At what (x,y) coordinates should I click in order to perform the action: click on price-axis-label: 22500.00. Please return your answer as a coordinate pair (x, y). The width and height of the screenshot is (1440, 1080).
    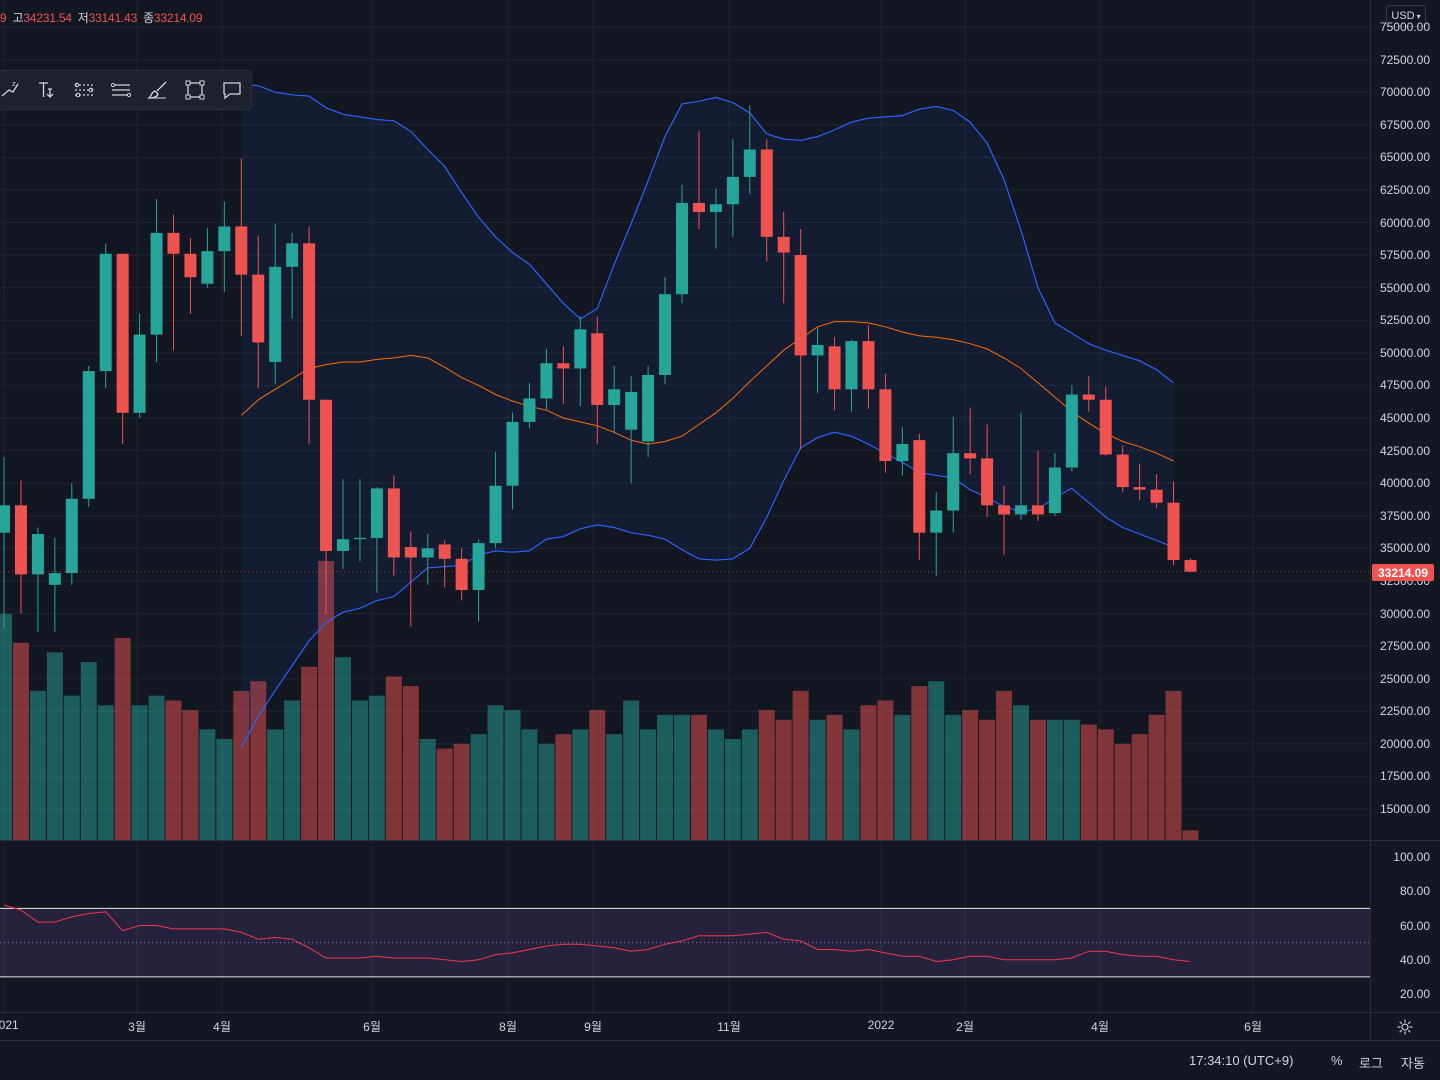
    Looking at the image, I should click on (1404, 711).